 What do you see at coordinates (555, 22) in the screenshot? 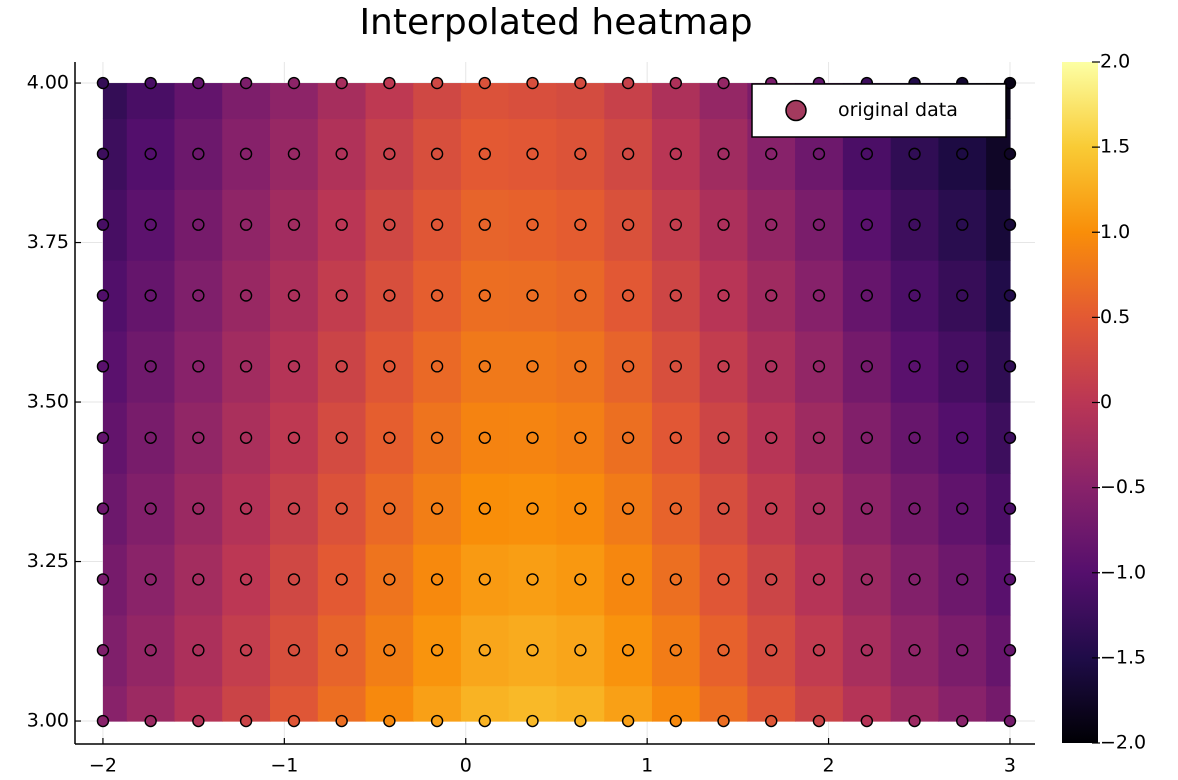
I see `chart-title: Interpolated heatmap` at bounding box center [555, 22].